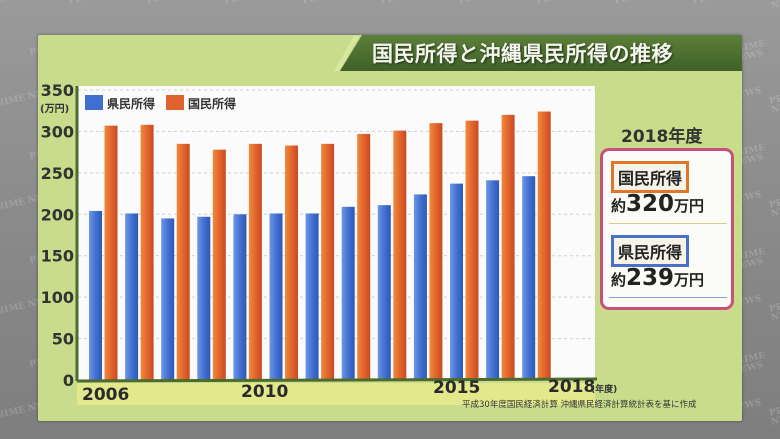 Image resolution: width=780 pixels, height=439 pixels. Describe the element at coordinates (54, 109) in the screenshot. I see `y-axis-unit: (万円)` at that location.